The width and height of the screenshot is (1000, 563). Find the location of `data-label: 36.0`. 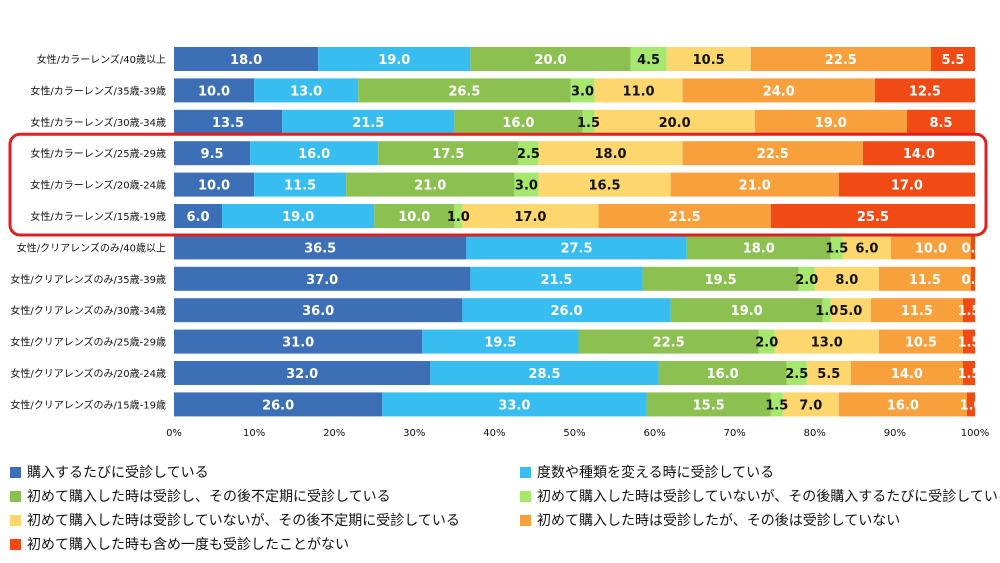

data-label: 36.0 is located at coordinates (318, 311).